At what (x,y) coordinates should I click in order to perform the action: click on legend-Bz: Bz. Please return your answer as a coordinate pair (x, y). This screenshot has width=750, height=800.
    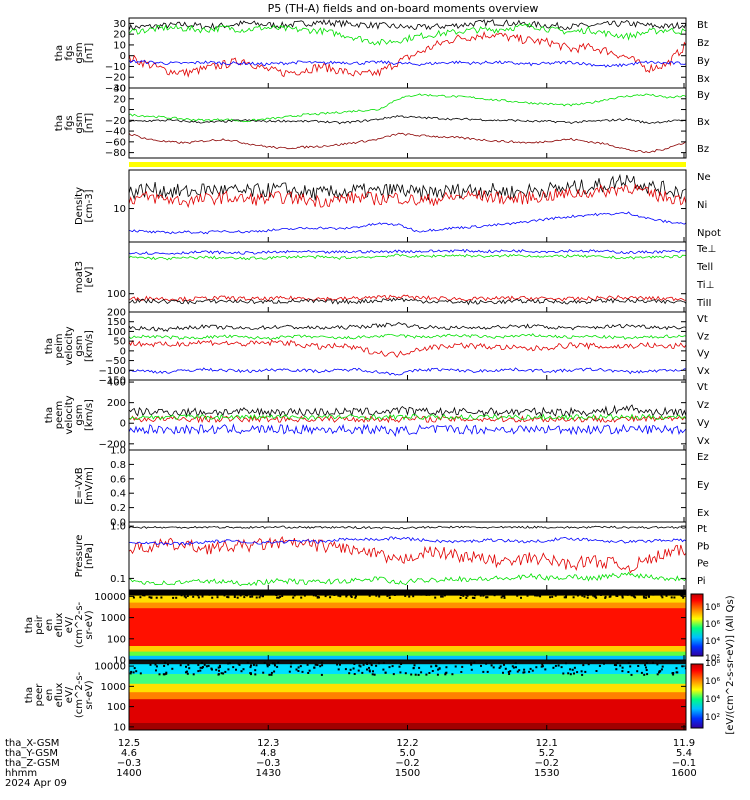
    Looking at the image, I should click on (703, 149).